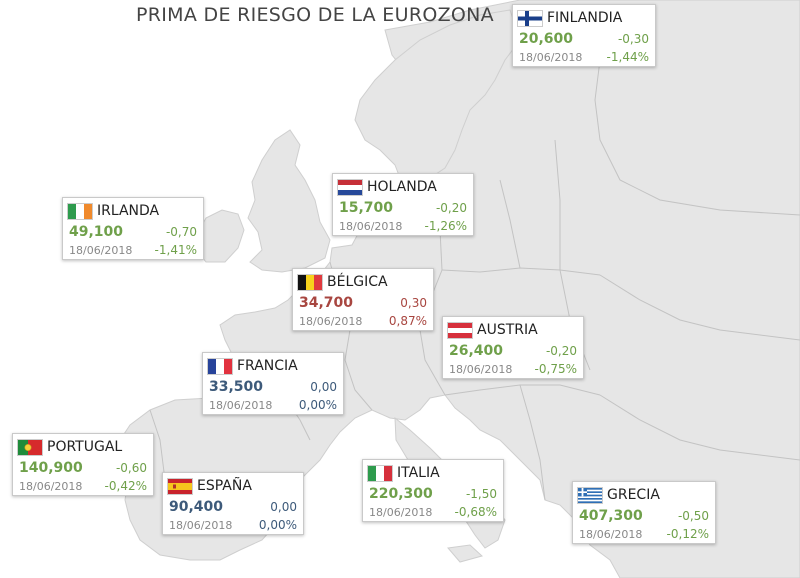 The height and width of the screenshot is (578, 800). Describe the element at coordinates (401, 494) in the screenshot. I see `risk-premium-value: 220,300` at that location.